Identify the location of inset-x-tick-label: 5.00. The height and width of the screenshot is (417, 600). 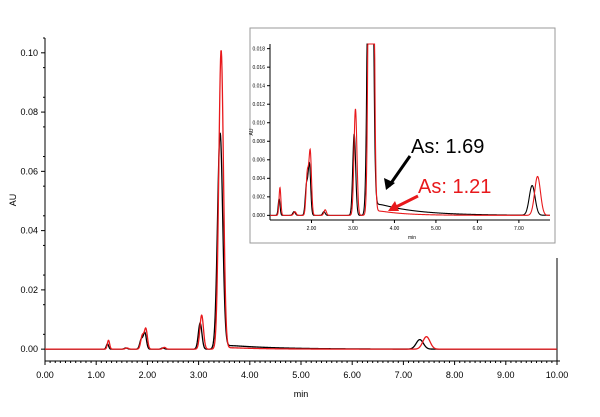
(436, 229).